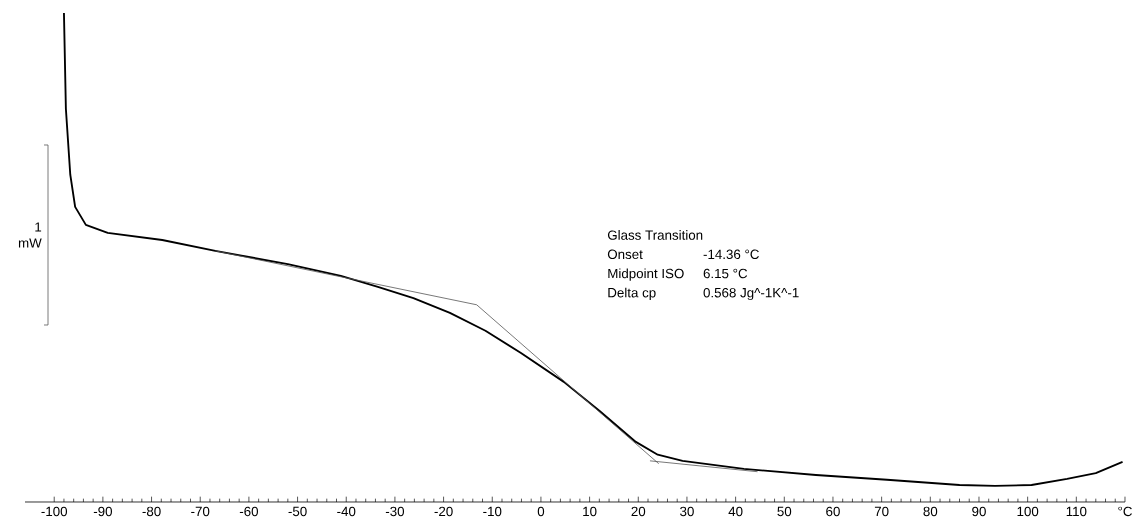 The image size is (1140, 524). Describe the element at coordinates (625, 254) in the screenshot. I see `annotation: Onset` at that location.